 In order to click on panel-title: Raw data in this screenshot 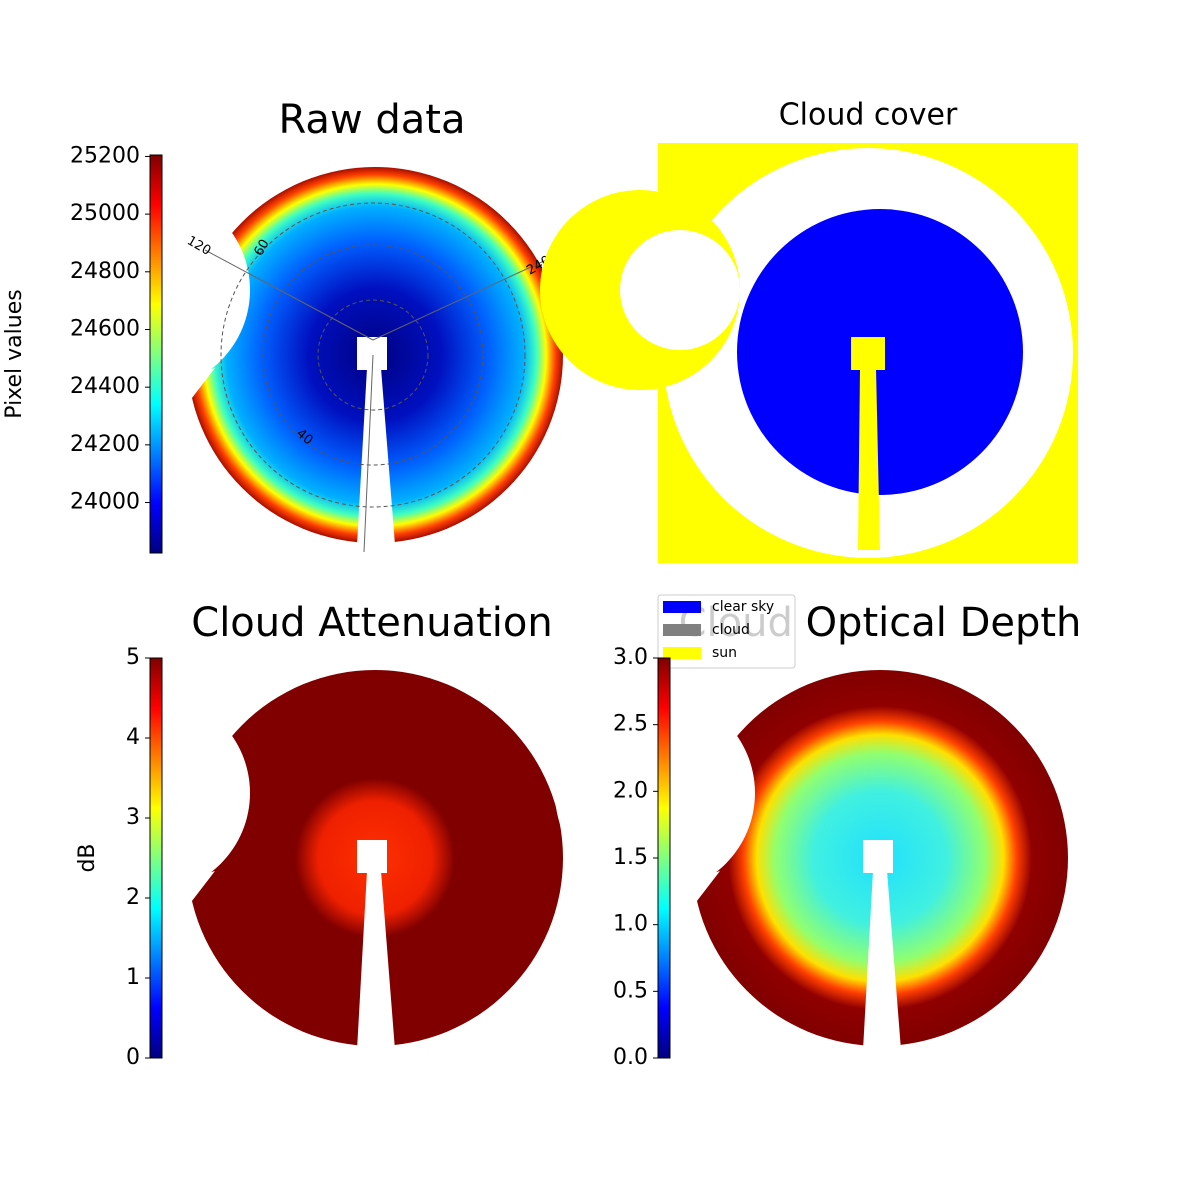, I will do `click(372, 120)`.